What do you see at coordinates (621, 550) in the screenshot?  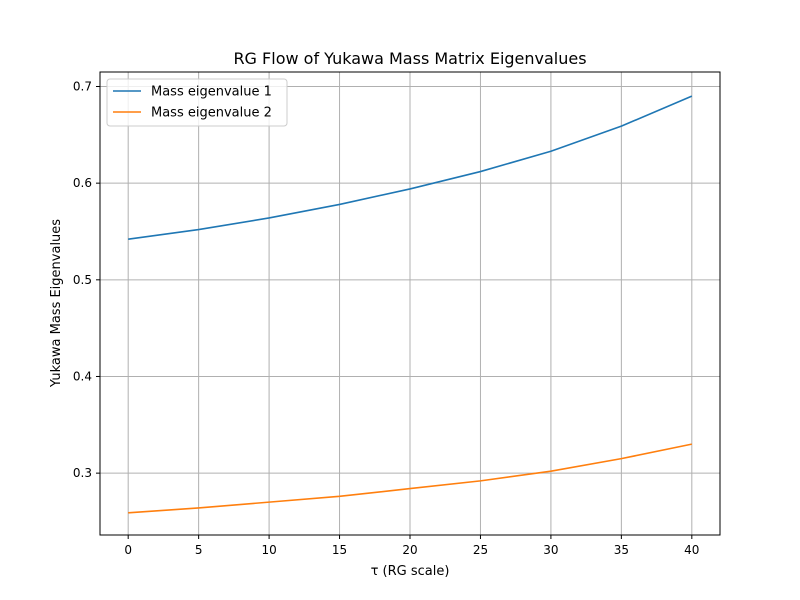 I see `x-tick-label: 35` at bounding box center [621, 550].